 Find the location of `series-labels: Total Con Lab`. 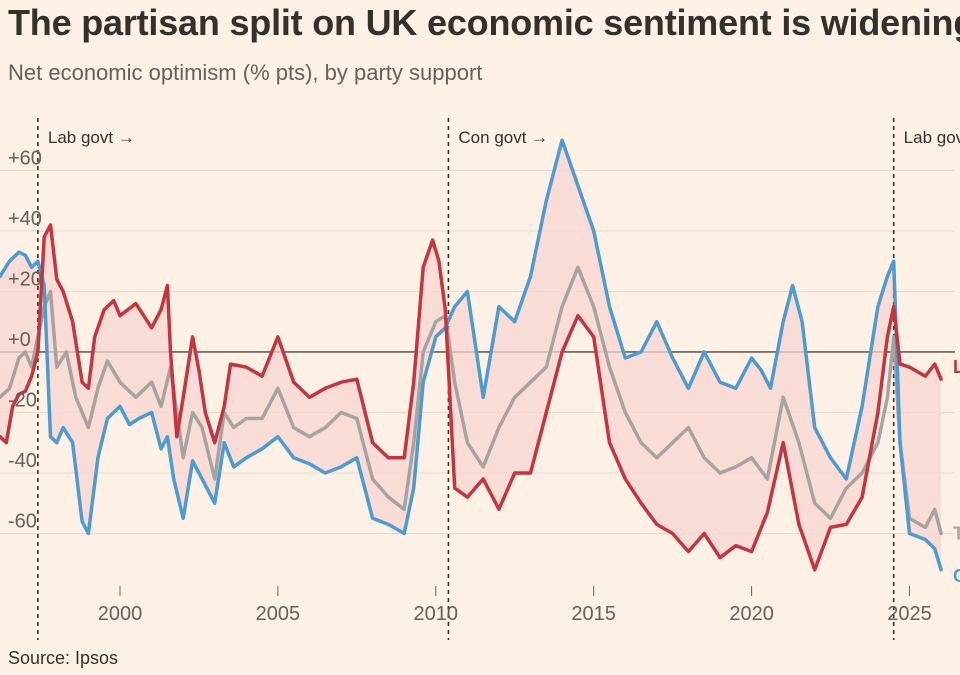

series-labels: Total Con Lab is located at coordinates (956, 471).